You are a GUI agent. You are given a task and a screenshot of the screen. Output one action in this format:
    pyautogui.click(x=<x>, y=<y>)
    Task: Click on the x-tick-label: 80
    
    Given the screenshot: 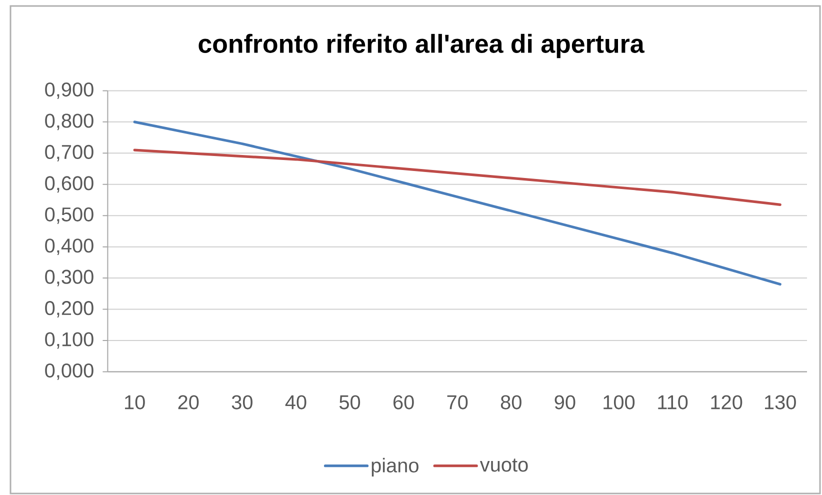 What is the action you would take?
    pyautogui.click(x=511, y=402)
    